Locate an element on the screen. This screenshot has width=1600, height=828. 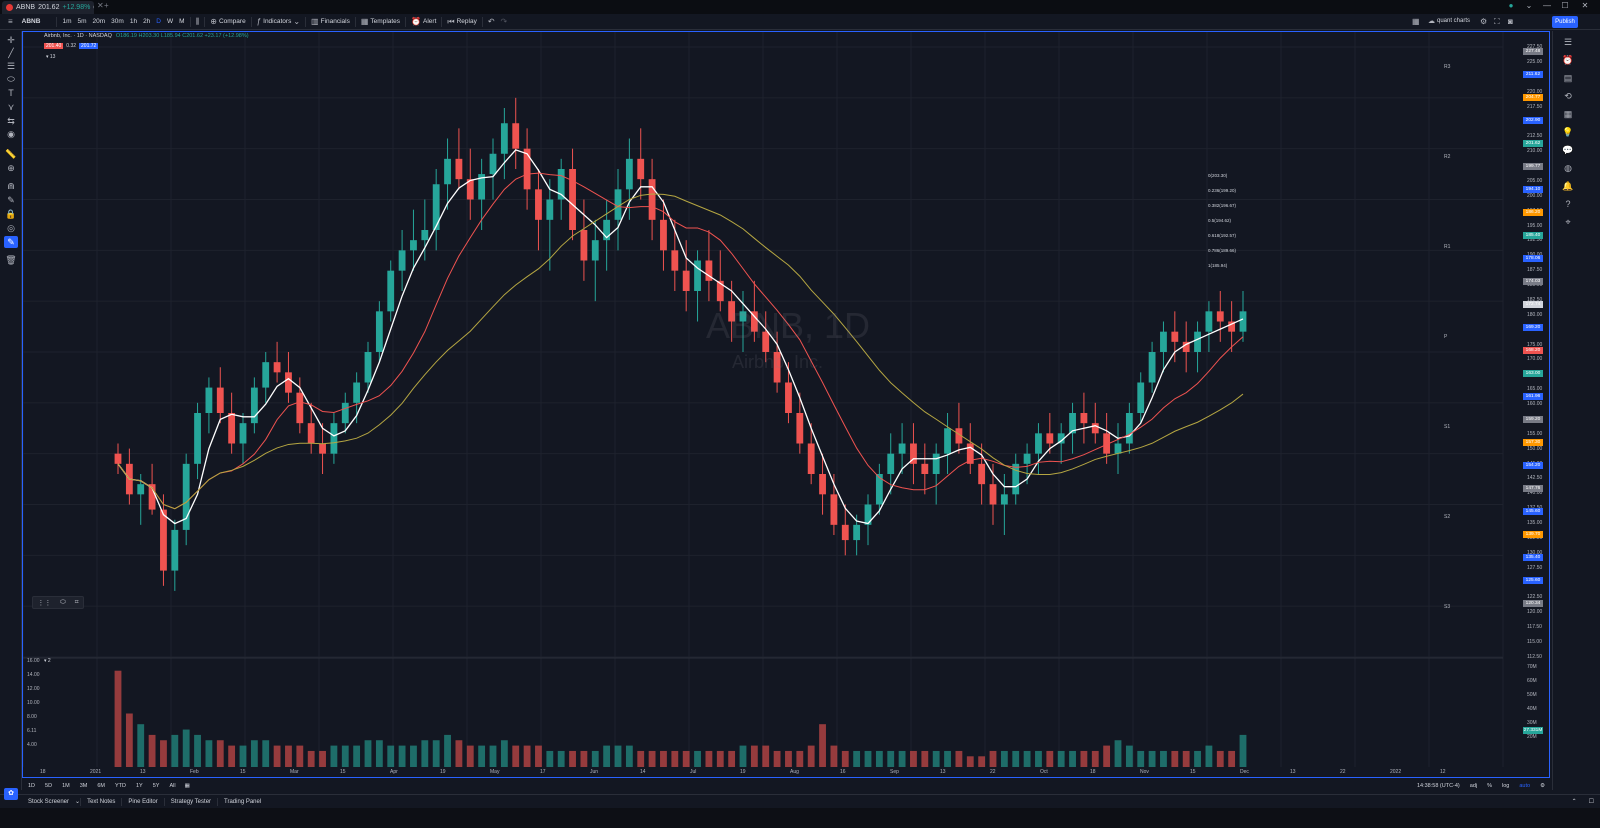
candles-icon: ⫼ is located at coordinates (197, 21).